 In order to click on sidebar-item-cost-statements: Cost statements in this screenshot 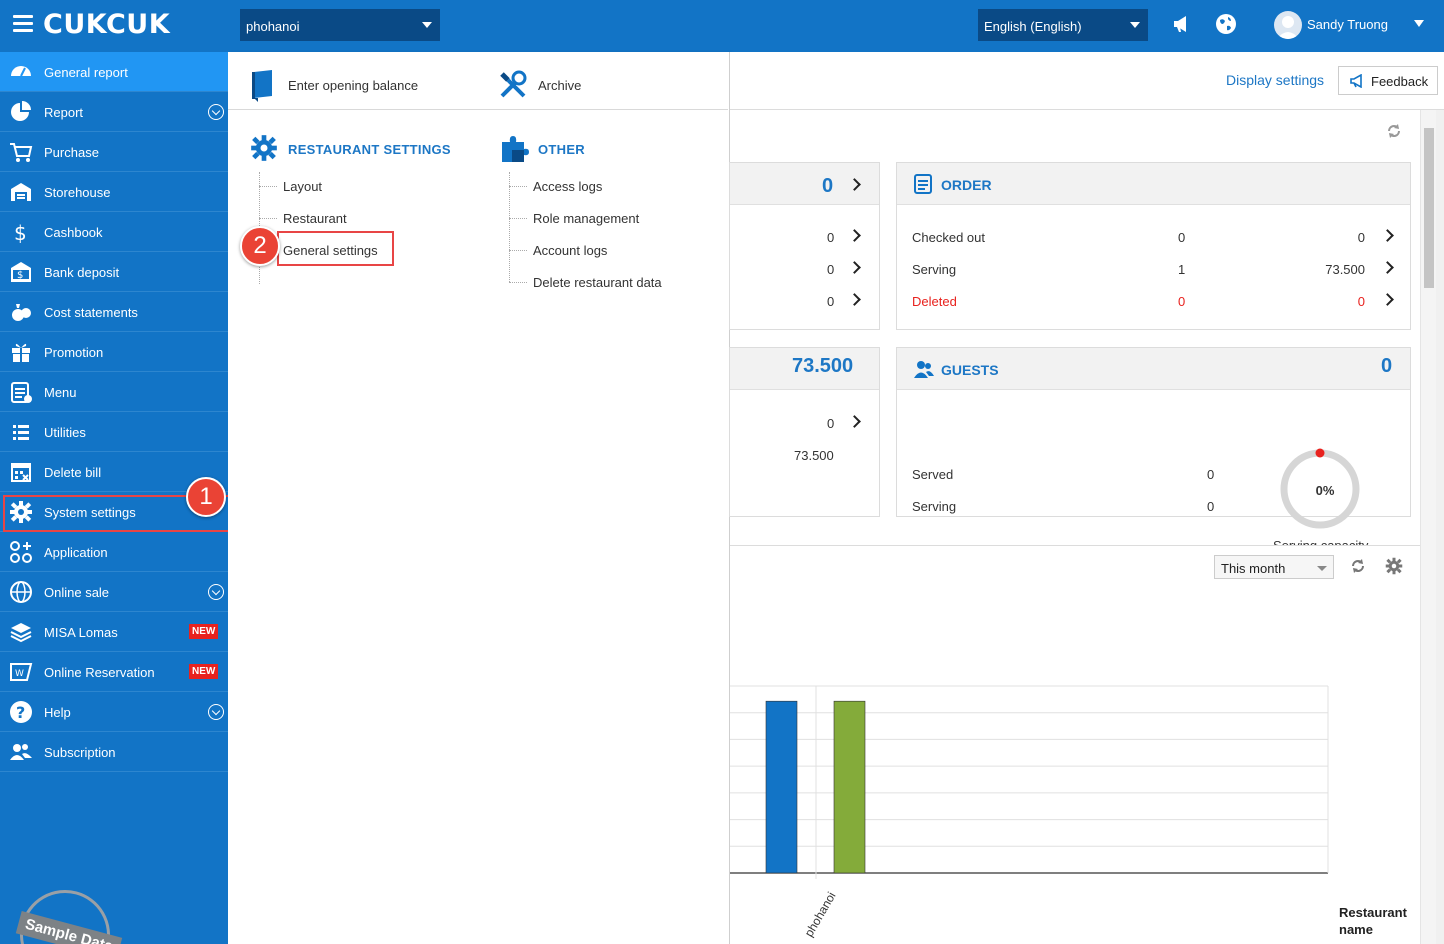, I will do `click(114, 312)`.